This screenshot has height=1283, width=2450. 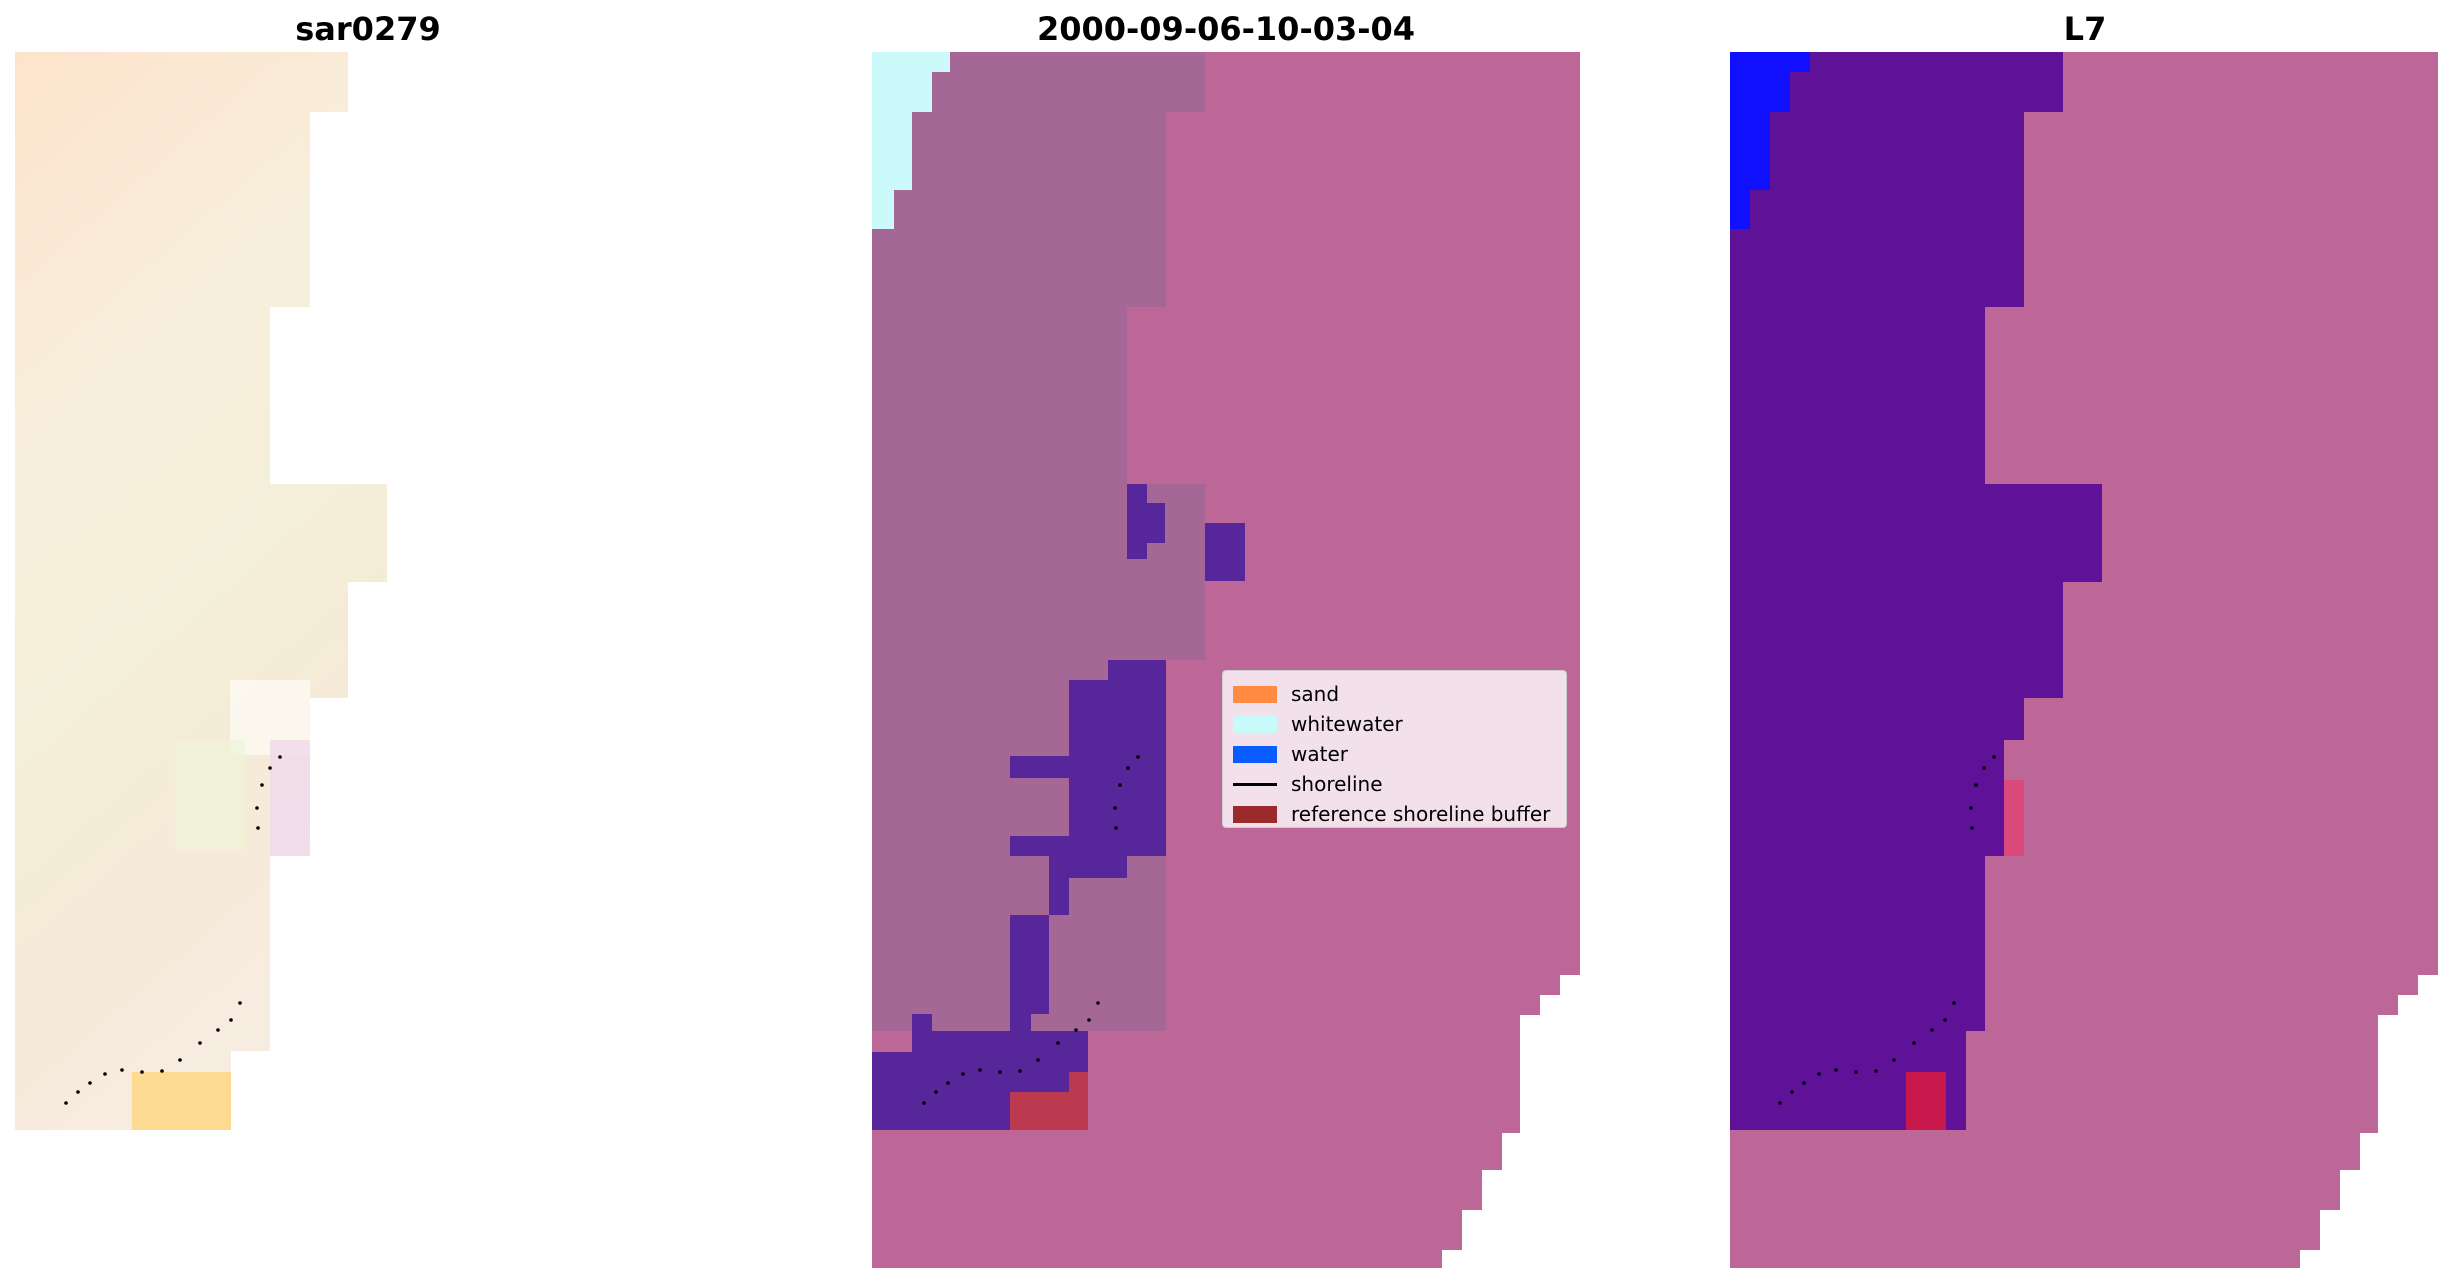 I want to click on legend-label-sand: sand, so click(x=1315, y=694).